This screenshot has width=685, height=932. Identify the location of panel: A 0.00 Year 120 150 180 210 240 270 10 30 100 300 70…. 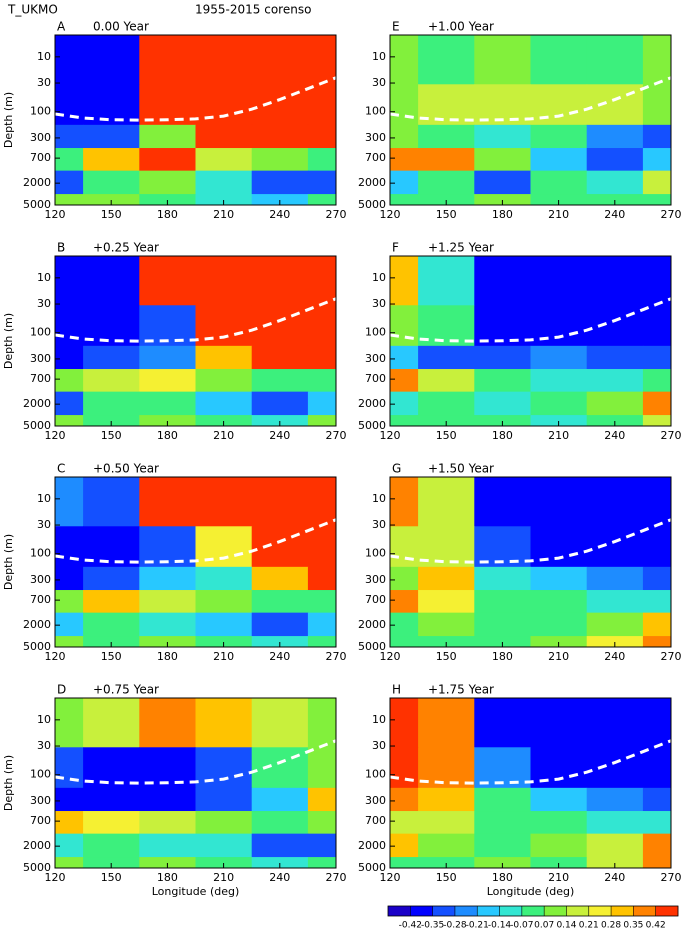
(174, 121).